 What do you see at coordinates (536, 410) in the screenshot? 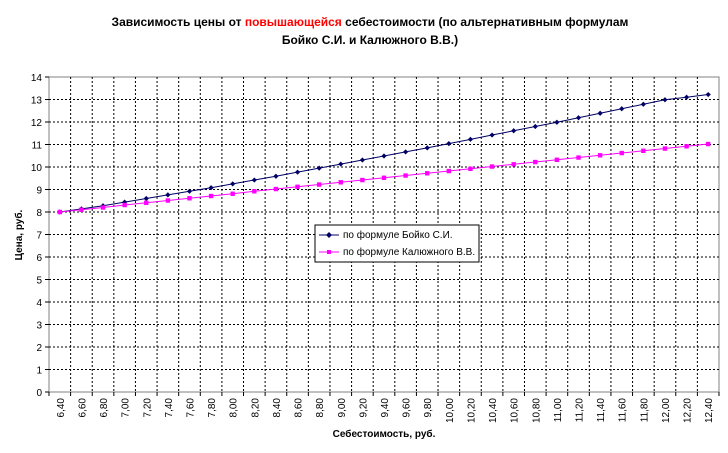
I see `x-tick-label: 10,80` at bounding box center [536, 410].